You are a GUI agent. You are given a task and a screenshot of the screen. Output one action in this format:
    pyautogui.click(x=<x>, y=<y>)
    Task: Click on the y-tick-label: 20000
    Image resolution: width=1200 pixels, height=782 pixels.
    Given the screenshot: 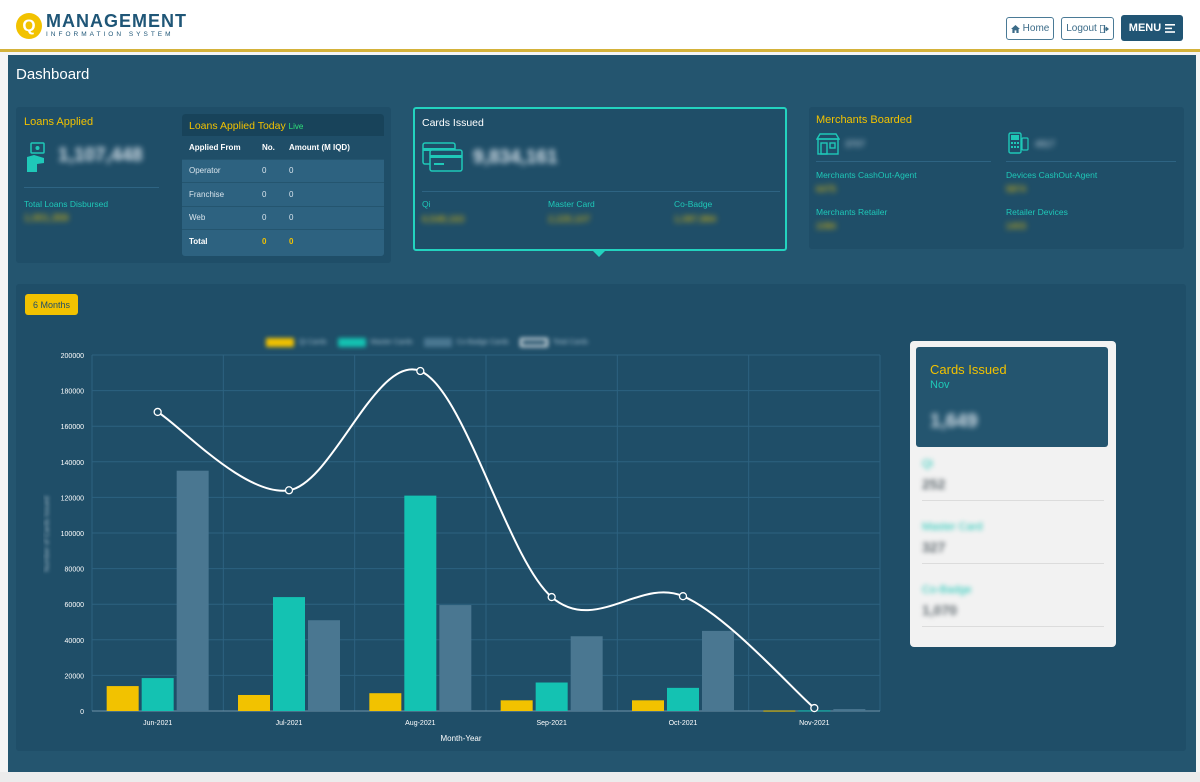 What is the action you would take?
    pyautogui.click(x=75, y=676)
    